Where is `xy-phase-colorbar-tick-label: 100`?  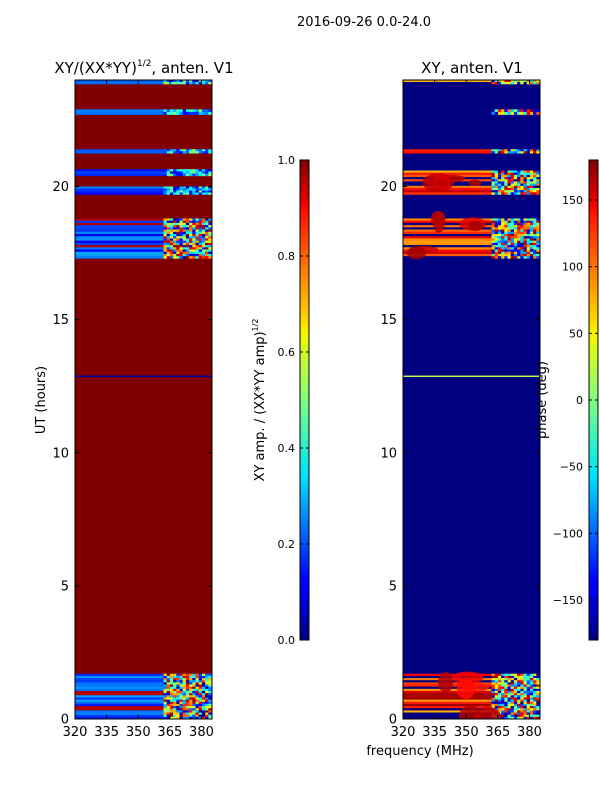 xy-phase-colorbar-tick-label: 100 is located at coordinates (572, 267).